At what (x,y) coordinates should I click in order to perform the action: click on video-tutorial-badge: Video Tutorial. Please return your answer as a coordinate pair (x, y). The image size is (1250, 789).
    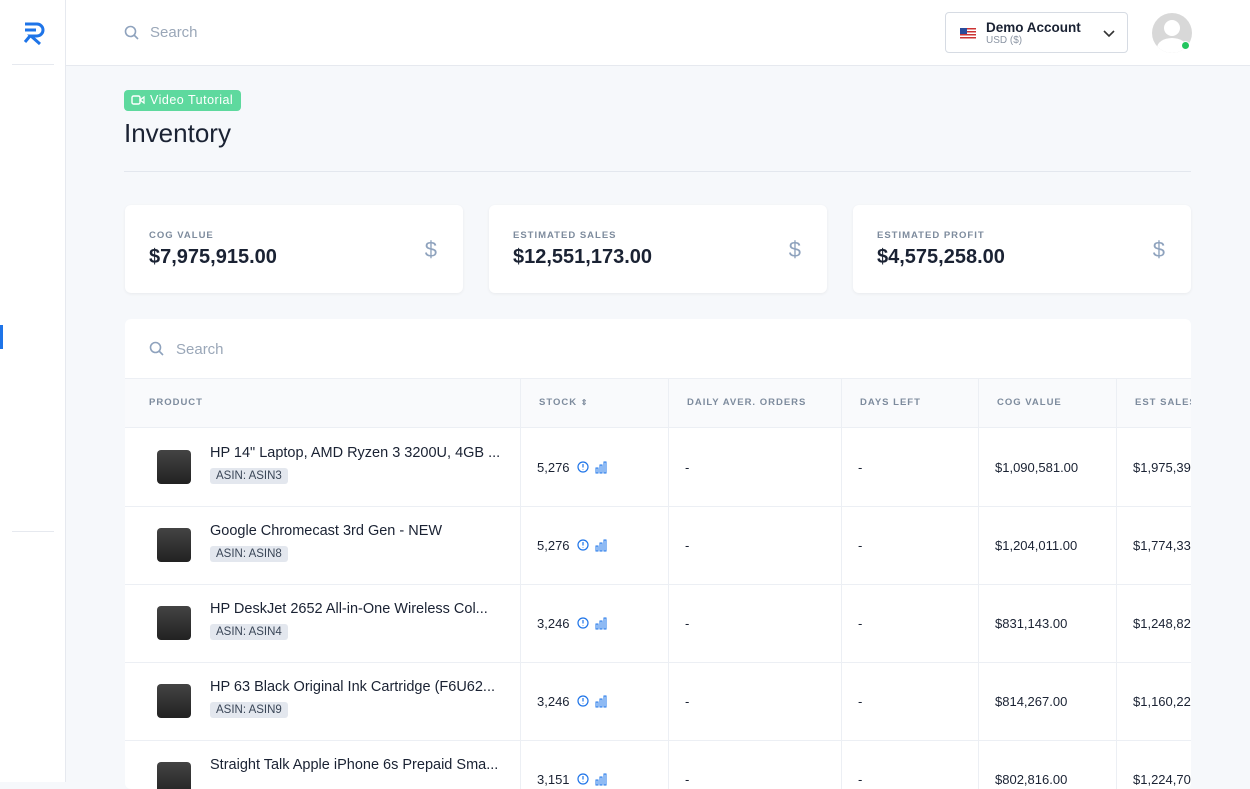
    Looking at the image, I should click on (183, 100).